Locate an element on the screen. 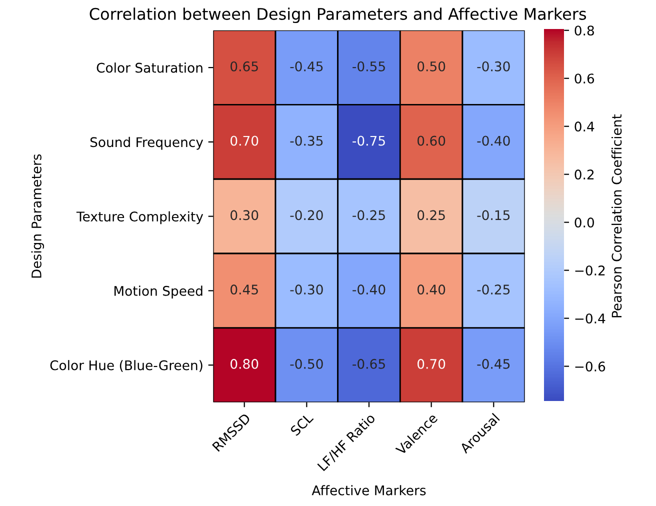 This screenshot has width=656, height=506. data-label: 0.30 is located at coordinates (244, 215).